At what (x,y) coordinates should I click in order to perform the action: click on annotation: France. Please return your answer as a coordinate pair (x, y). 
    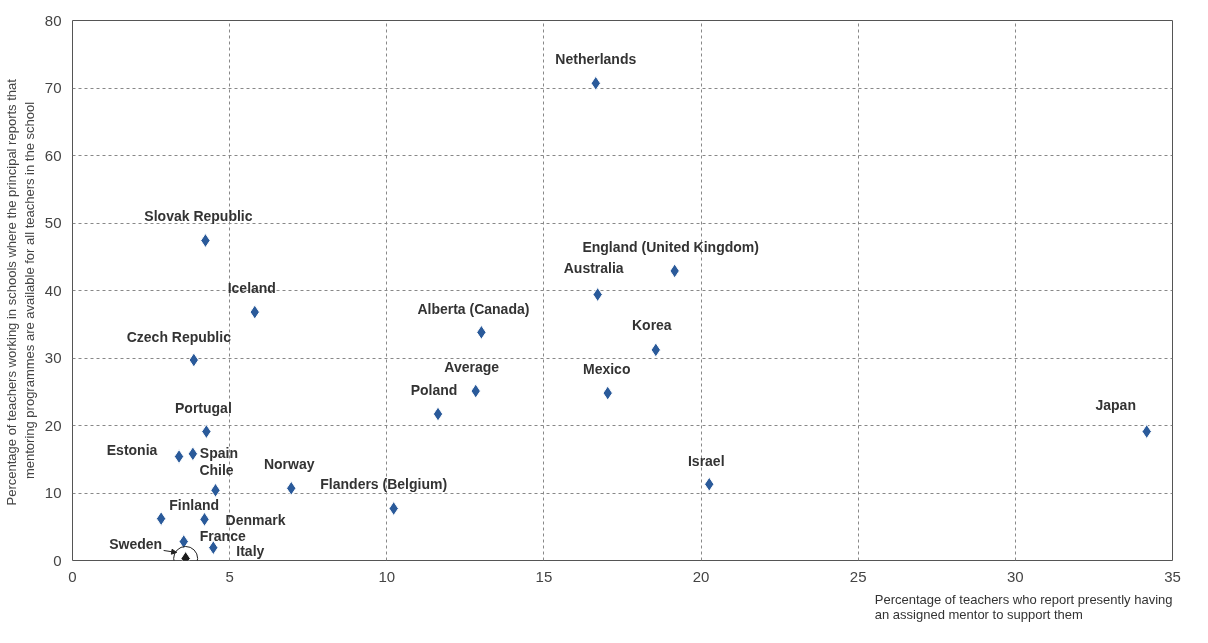
    Looking at the image, I should click on (222, 535).